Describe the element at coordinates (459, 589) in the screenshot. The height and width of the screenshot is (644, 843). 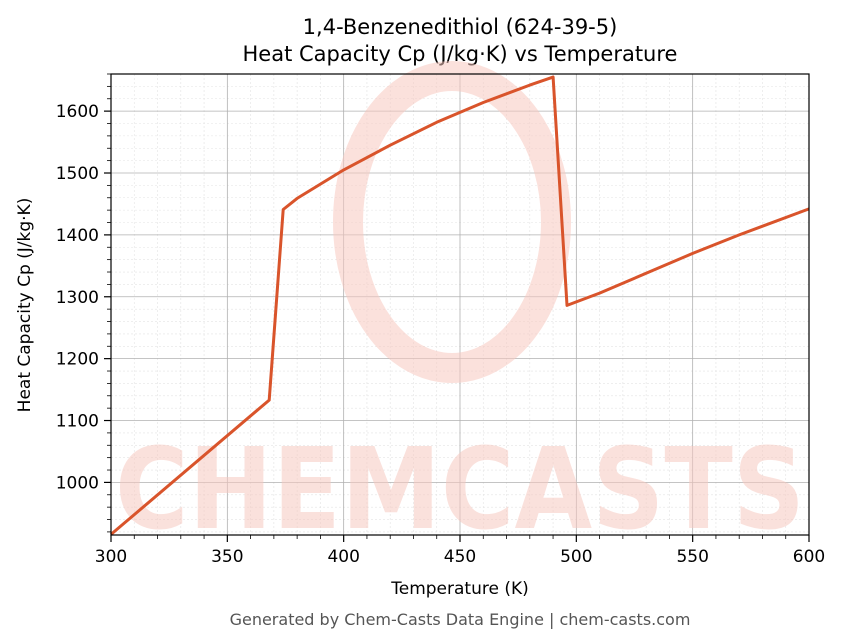
I see `x-axis-label: Temperature (K)` at that location.